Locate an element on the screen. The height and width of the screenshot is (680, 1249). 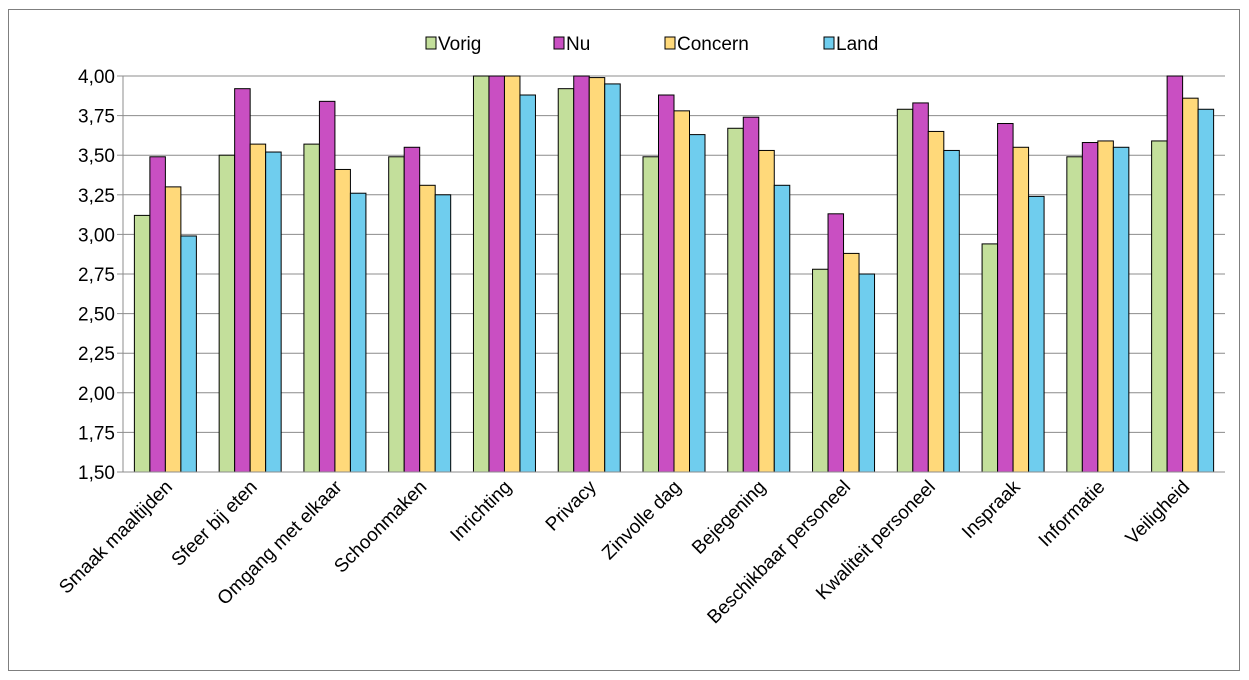
legend-swatch-concern is located at coordinates (670, 43).